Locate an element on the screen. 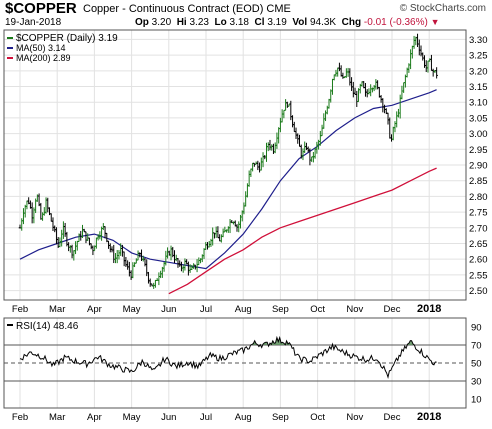 The width and height of the screenshot is (492, 429). rsi-x-tick-label: Mar is located at coordinates (57, 417).